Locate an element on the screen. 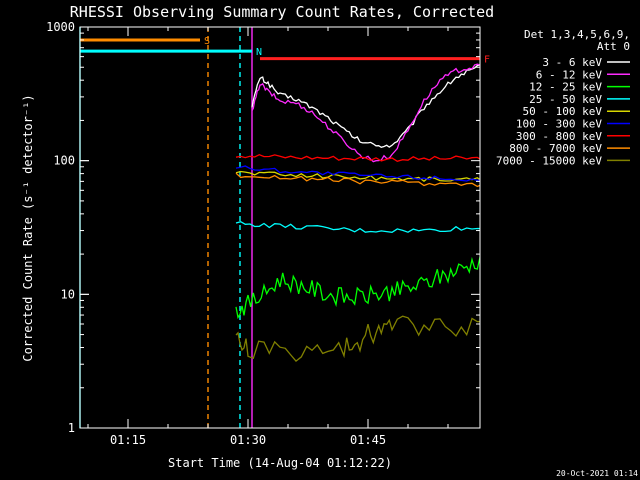 This screenshot has width=640, height=480. y-tick-label-3: 1000 is located at coordinates (60, 27).